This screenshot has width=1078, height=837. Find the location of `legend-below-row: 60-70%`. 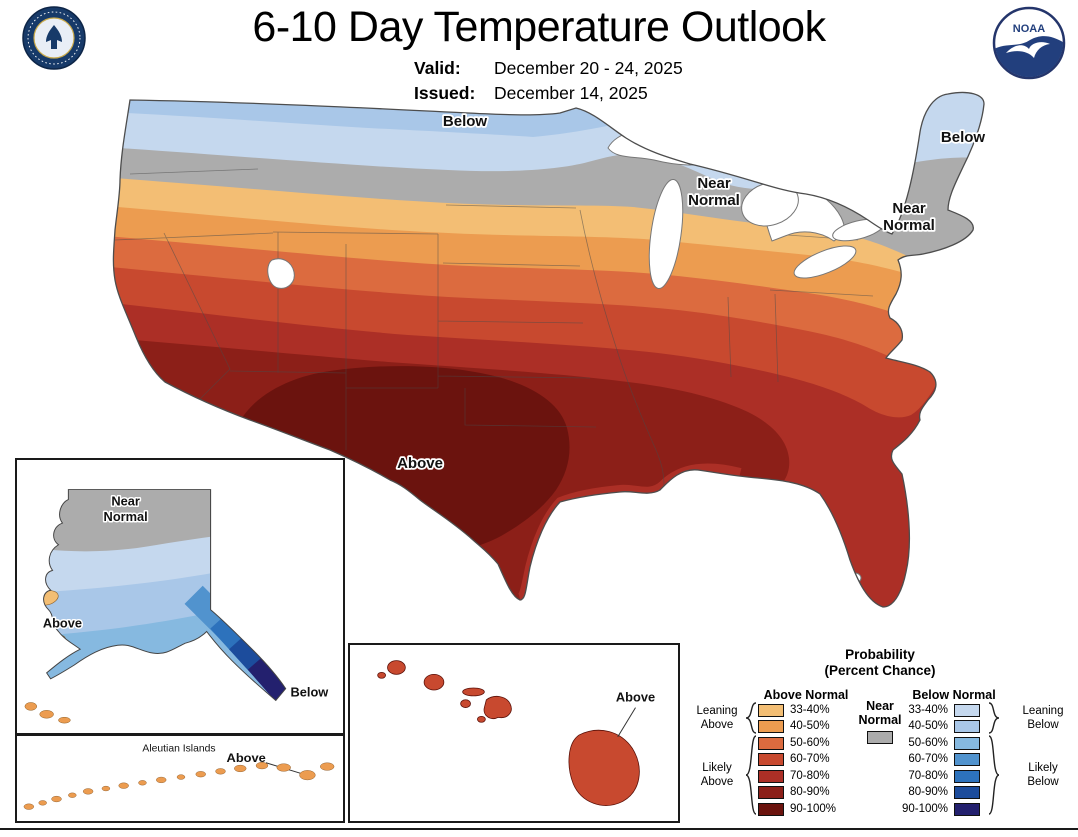

legend-below-row: 60-70% is located at coordinates (939, 759).